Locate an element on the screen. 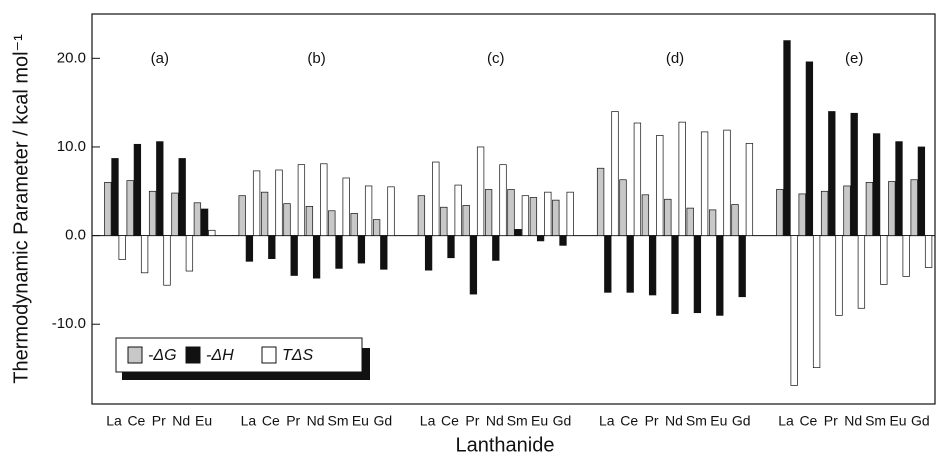  y-tick-label: 20.0 is located at coordinates (71, 57).